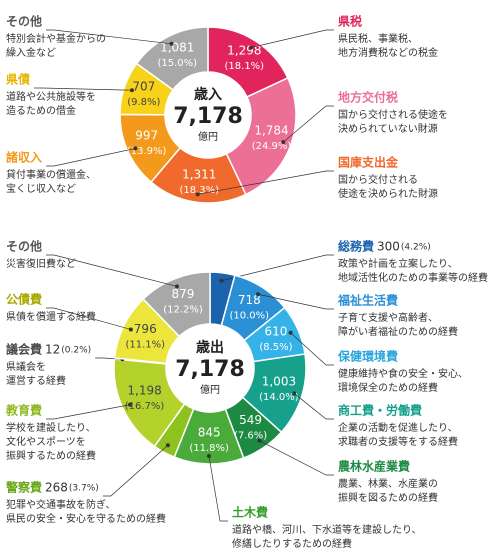 This screenshot has height=556, width=500. I want to click on category-name: 総務費, so click(356, 246).